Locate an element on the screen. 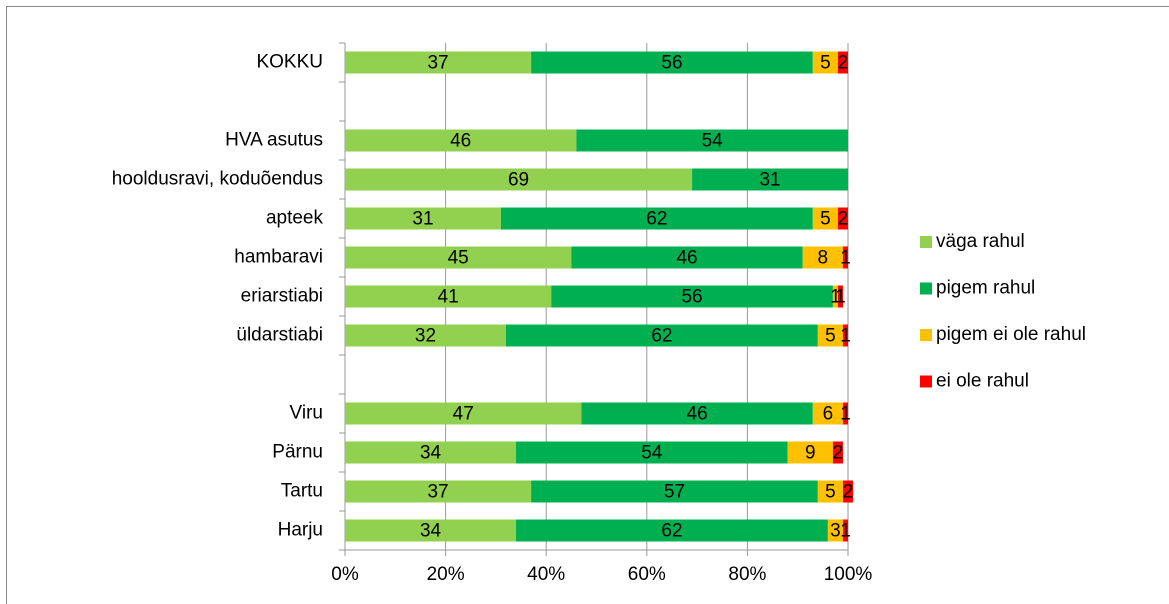 Image resolution: width=1169 pixels, height=604 pixels. data-label: 32 is located at coordinates (425, 336).